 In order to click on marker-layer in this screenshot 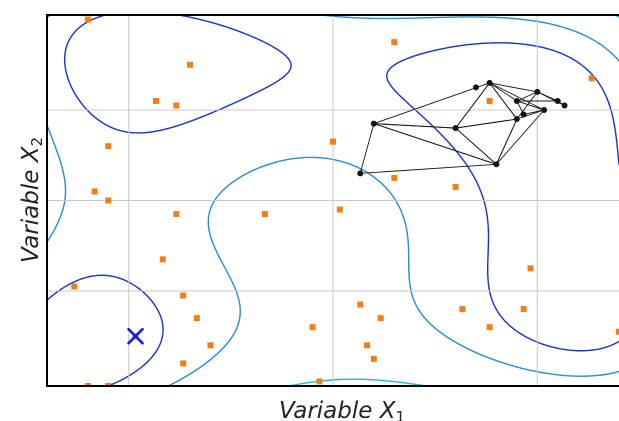, I will do `click(135, 336)`.